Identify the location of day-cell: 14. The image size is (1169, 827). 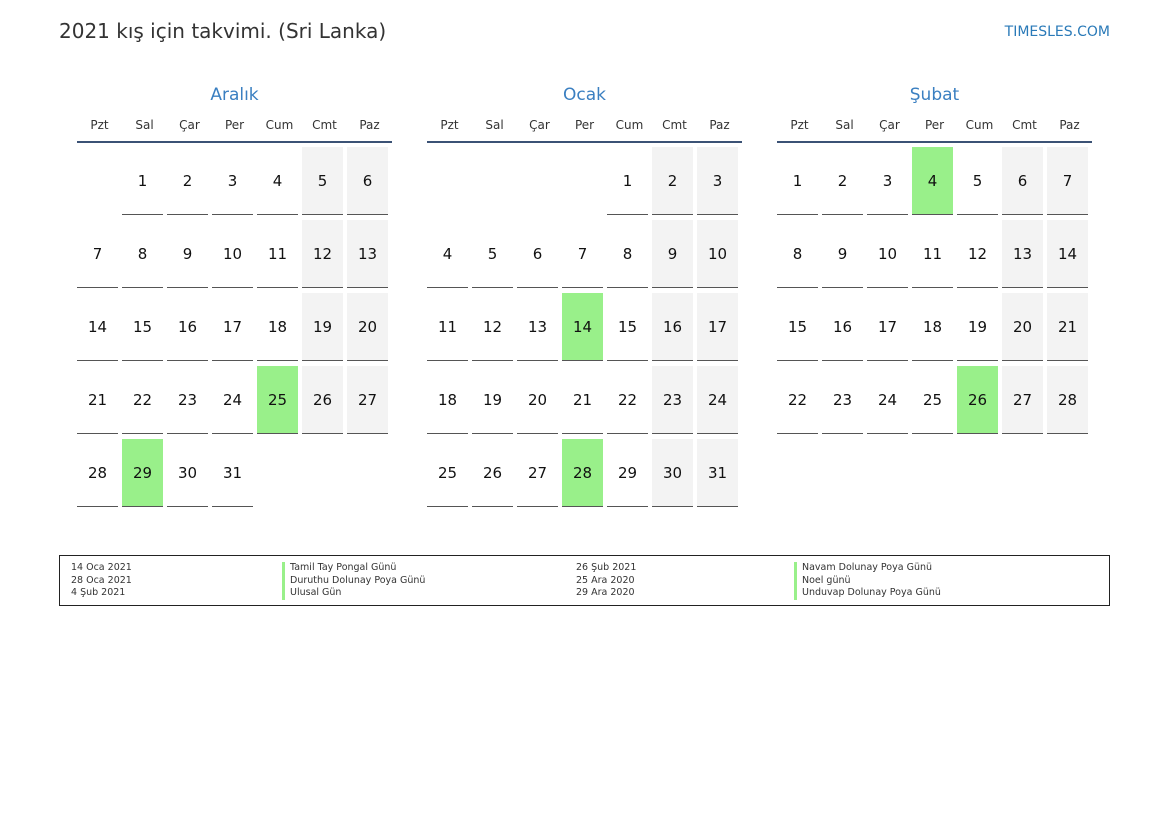
(98, 327).